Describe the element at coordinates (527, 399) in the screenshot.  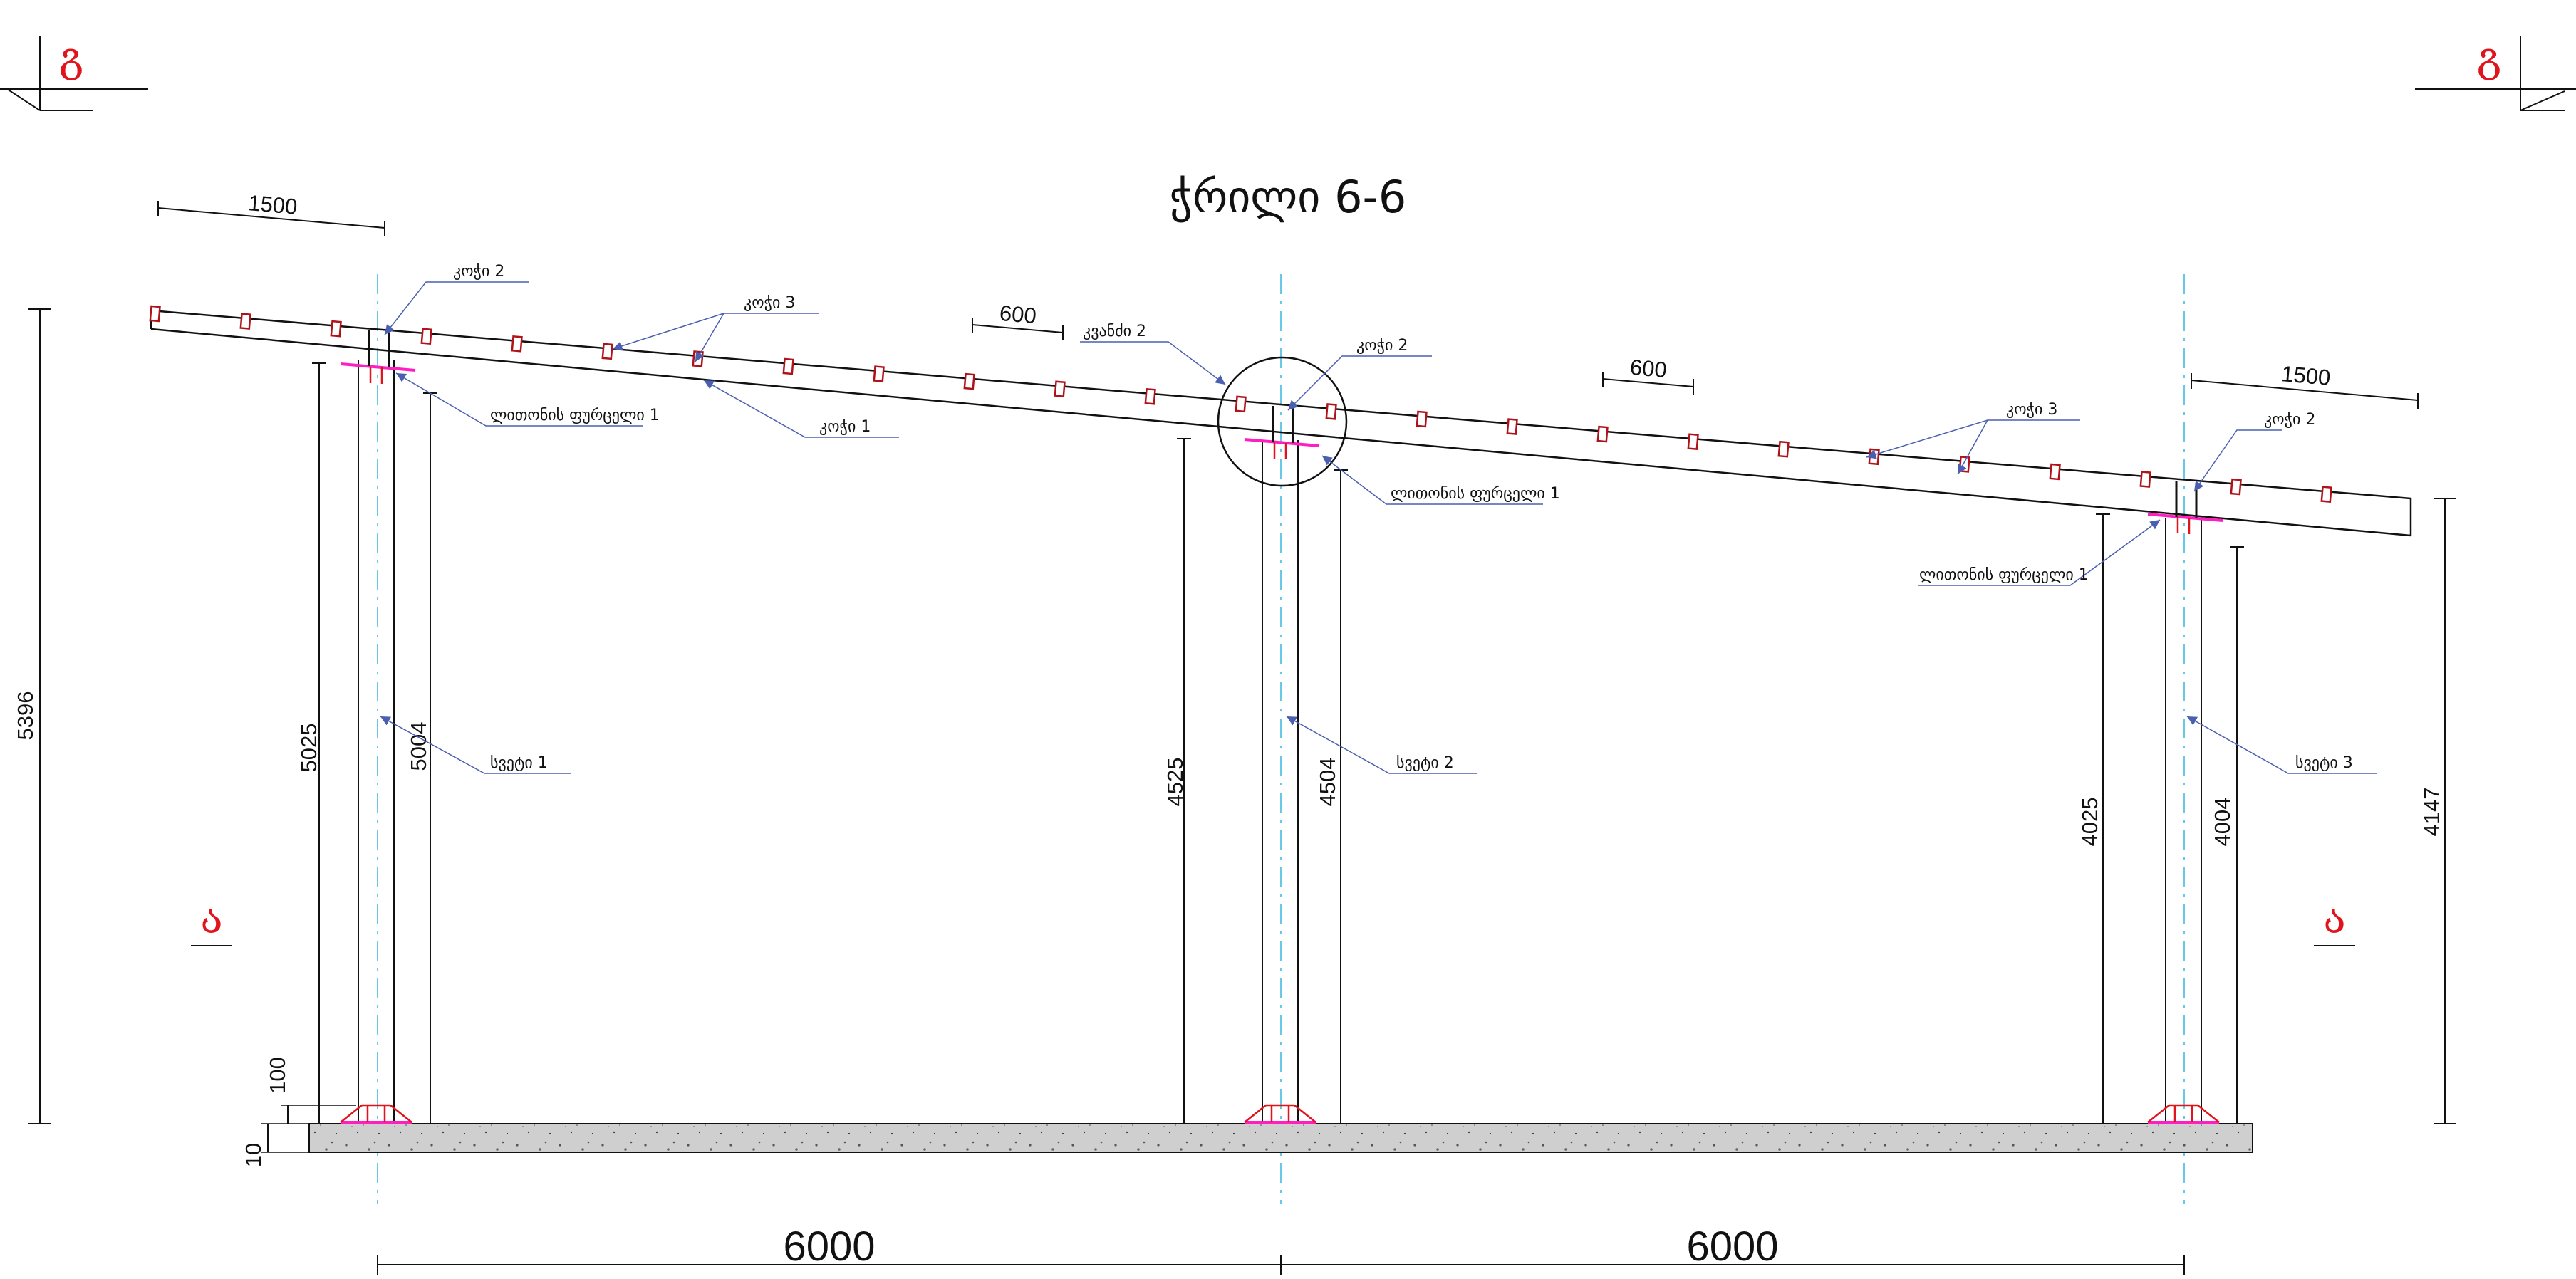
I see `label-plate-left: ლითონის ფურცელი 1` at that location.